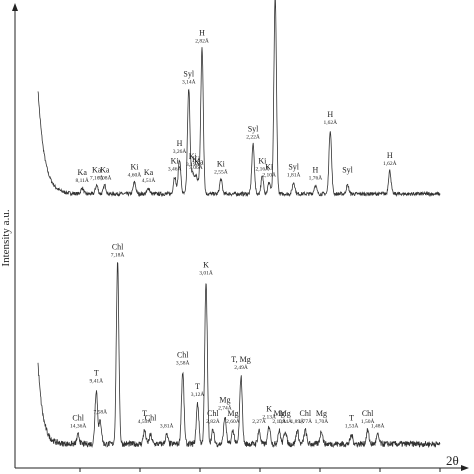 The height and width of the screenshot is (474, 474). I want to click on peak-label: T1,53Å, so click(352, 422).